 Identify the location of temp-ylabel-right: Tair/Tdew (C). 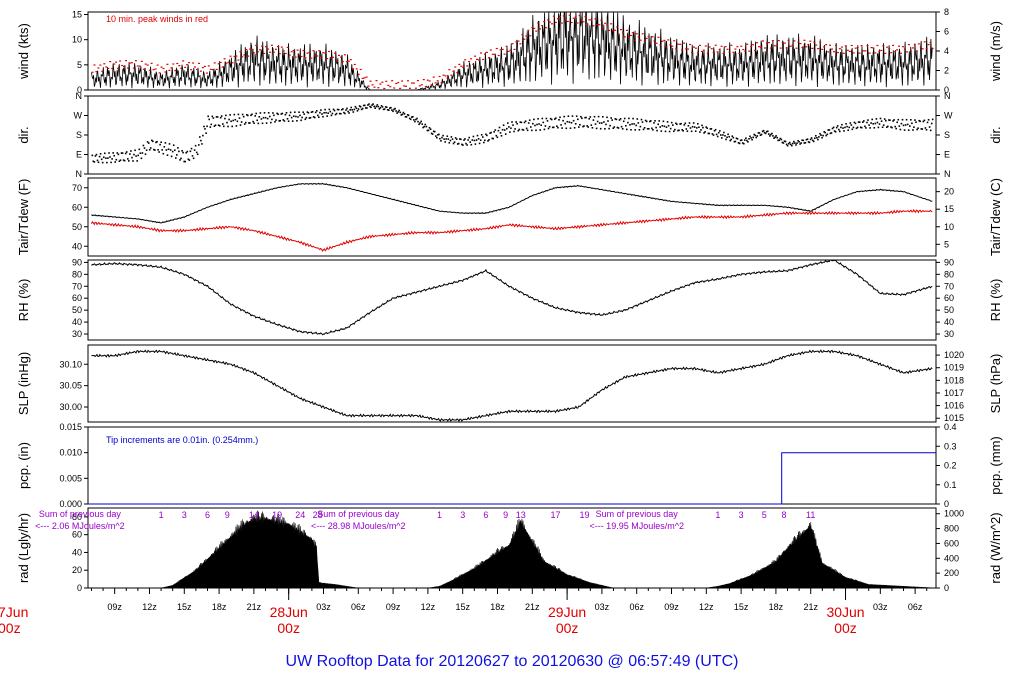
(995, 217).